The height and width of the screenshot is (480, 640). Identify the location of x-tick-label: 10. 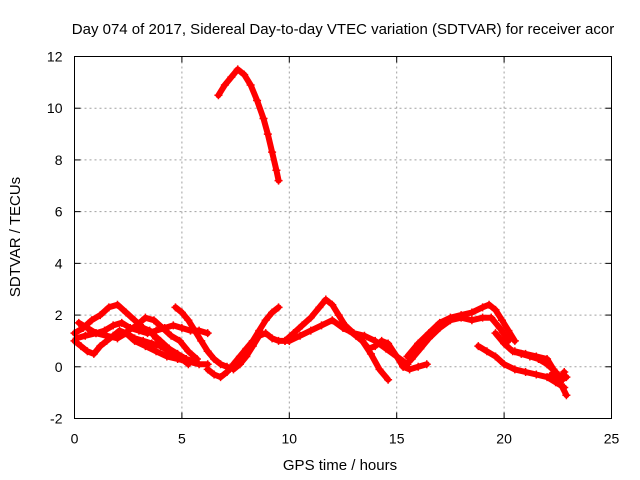
(290, 439).